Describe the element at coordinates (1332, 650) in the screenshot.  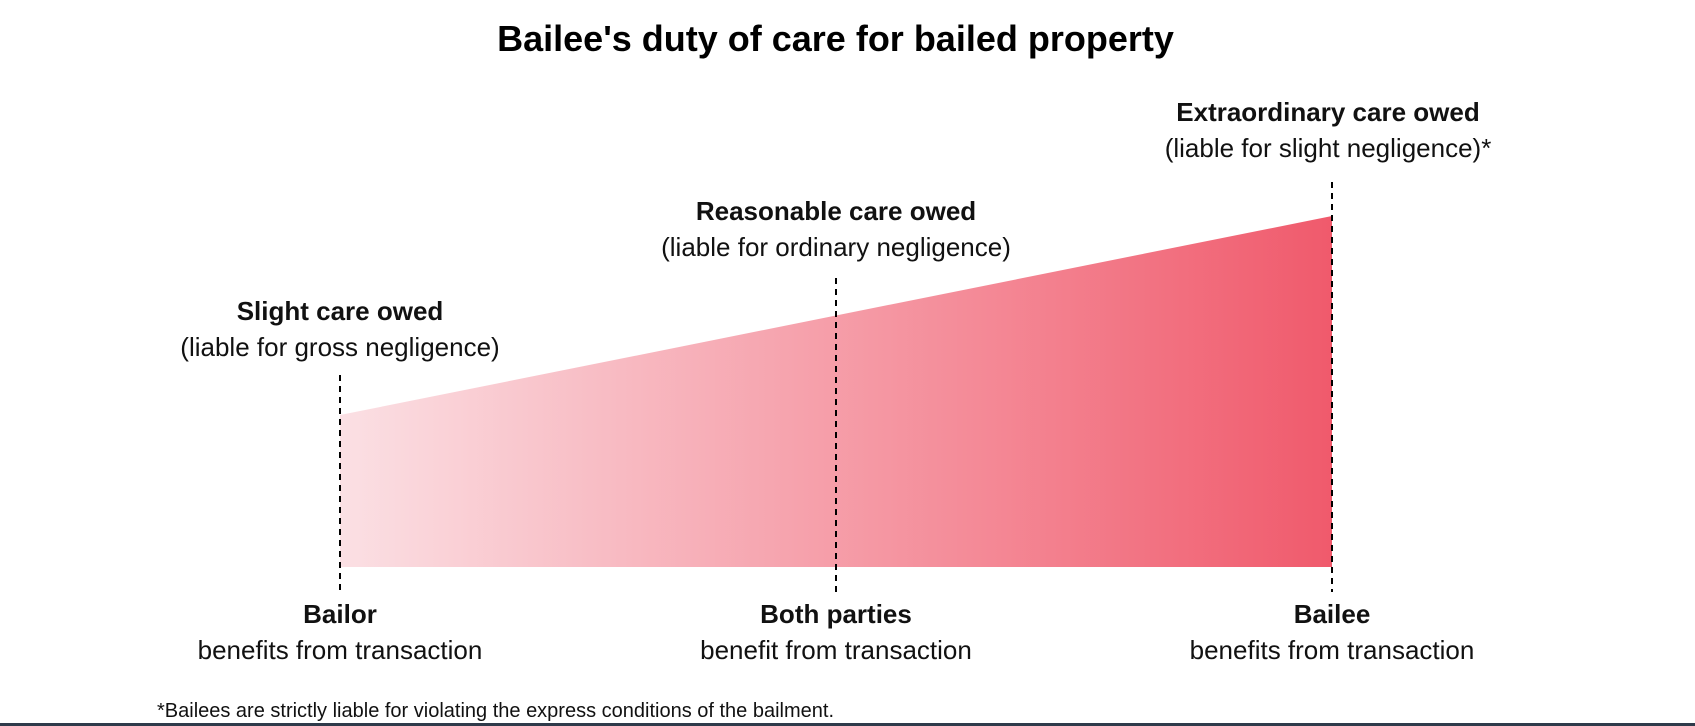
I see `party-benefit-bailee: benefits from transaction` at that location.